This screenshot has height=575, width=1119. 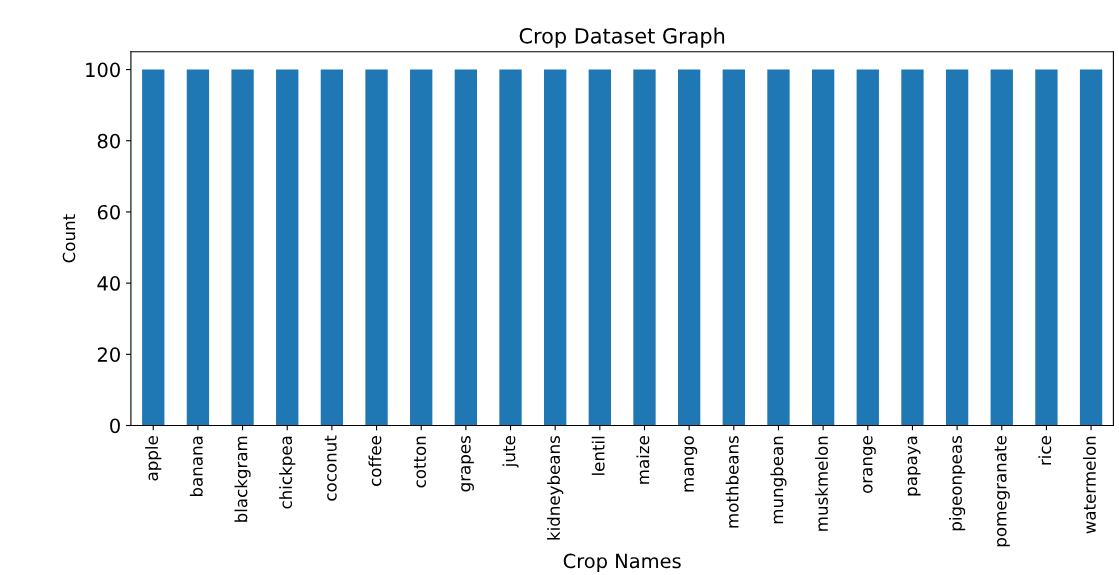 I want to click on chart-title: Crop Dataset Graph, so click(x=622, y=37).